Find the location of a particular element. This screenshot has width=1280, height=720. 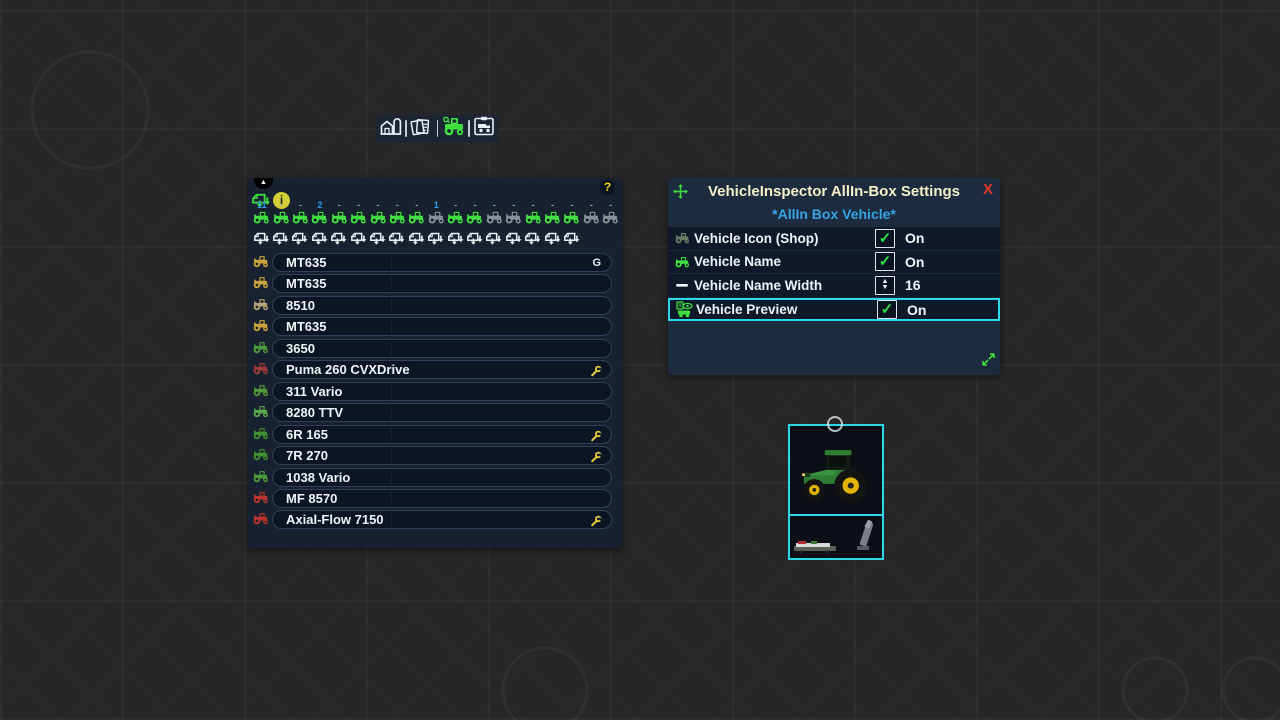

category-filter-10: 1 is located at coordinates (436, 215).